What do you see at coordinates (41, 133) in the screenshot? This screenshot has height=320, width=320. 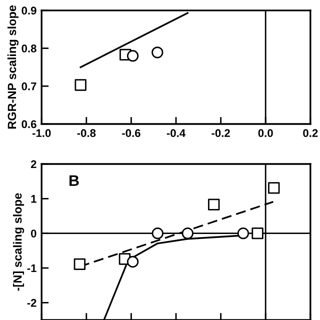 I see `x-tick-label: -1.0` at bounding box center [41, 133].